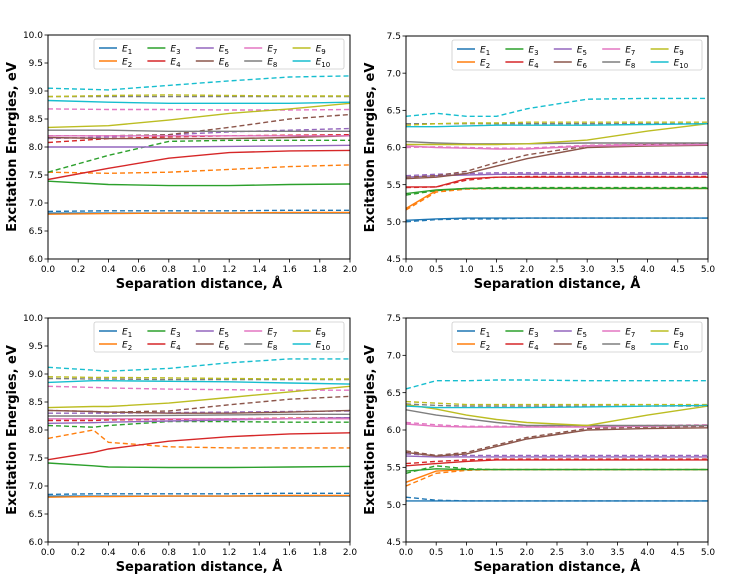 The image size is (747, 574). Describe the element at coordinates (394, 506) in the screenshot. I see `y-tick-label: 5.0` at that location.